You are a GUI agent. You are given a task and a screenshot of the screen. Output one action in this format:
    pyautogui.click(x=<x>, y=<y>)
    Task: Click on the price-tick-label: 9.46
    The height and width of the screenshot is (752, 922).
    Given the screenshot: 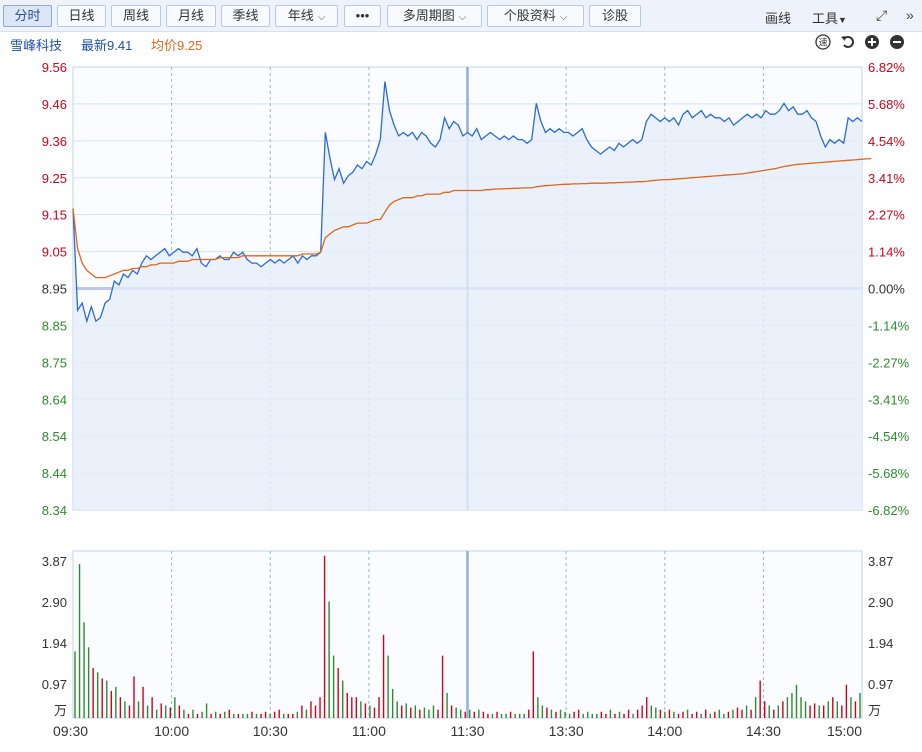 What is the action you would take?
    pyautogui.click(x=54, y=104)
    